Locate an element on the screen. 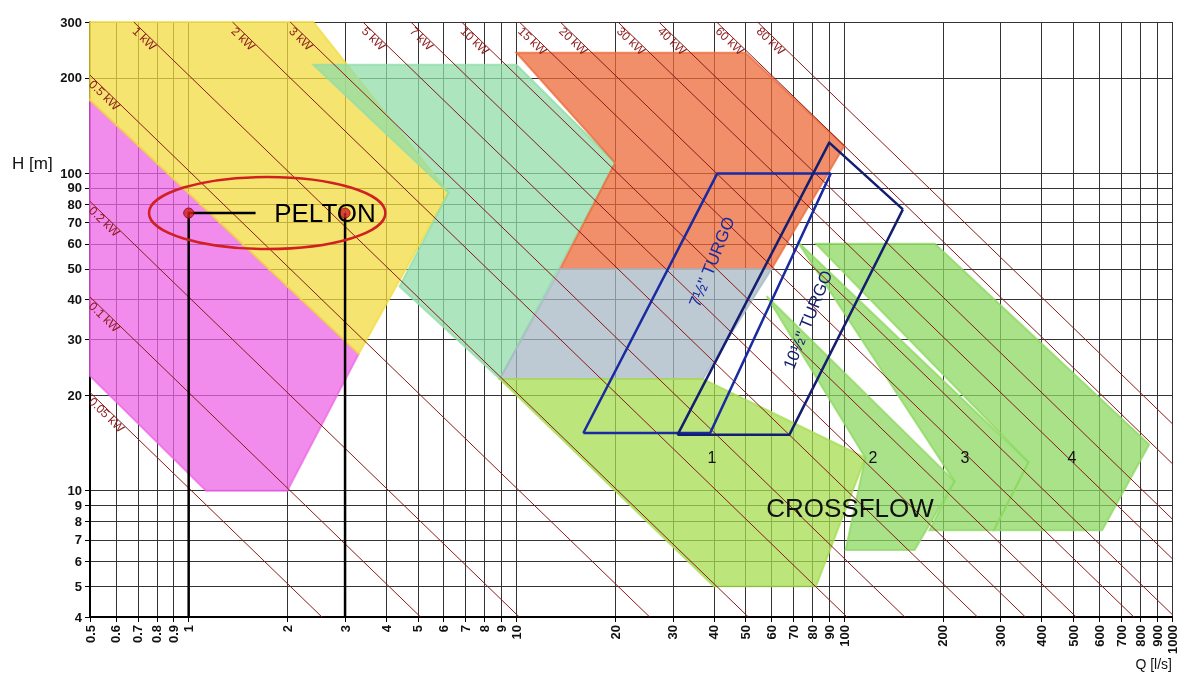  x-tick-label: 5 is located at coordinates (418, 629).